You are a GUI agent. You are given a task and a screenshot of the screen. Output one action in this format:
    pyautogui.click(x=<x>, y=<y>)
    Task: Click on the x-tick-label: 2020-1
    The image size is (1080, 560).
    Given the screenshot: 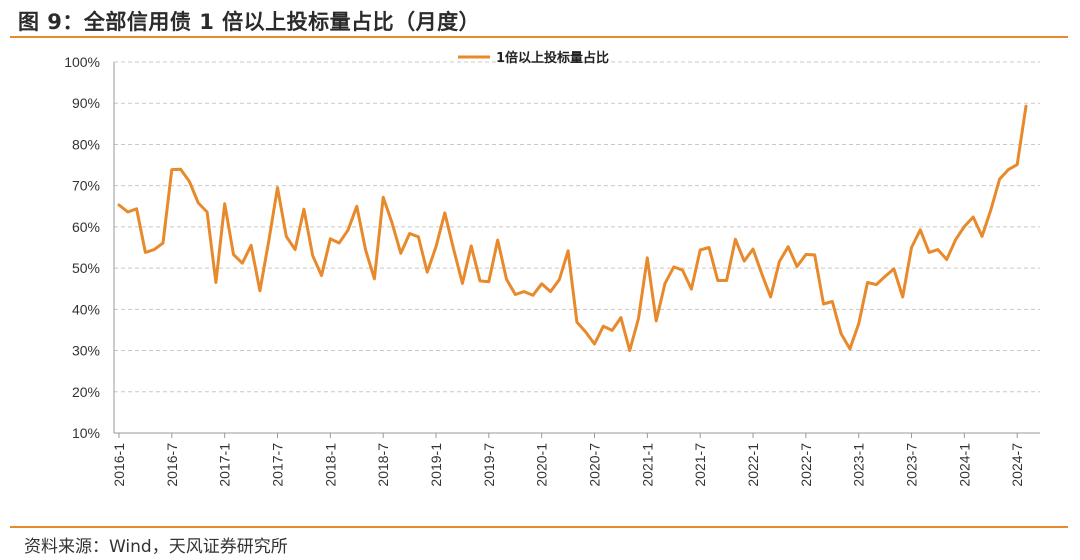 What is the action you would take?
    pyautogui.click(x=542, y=465)
    